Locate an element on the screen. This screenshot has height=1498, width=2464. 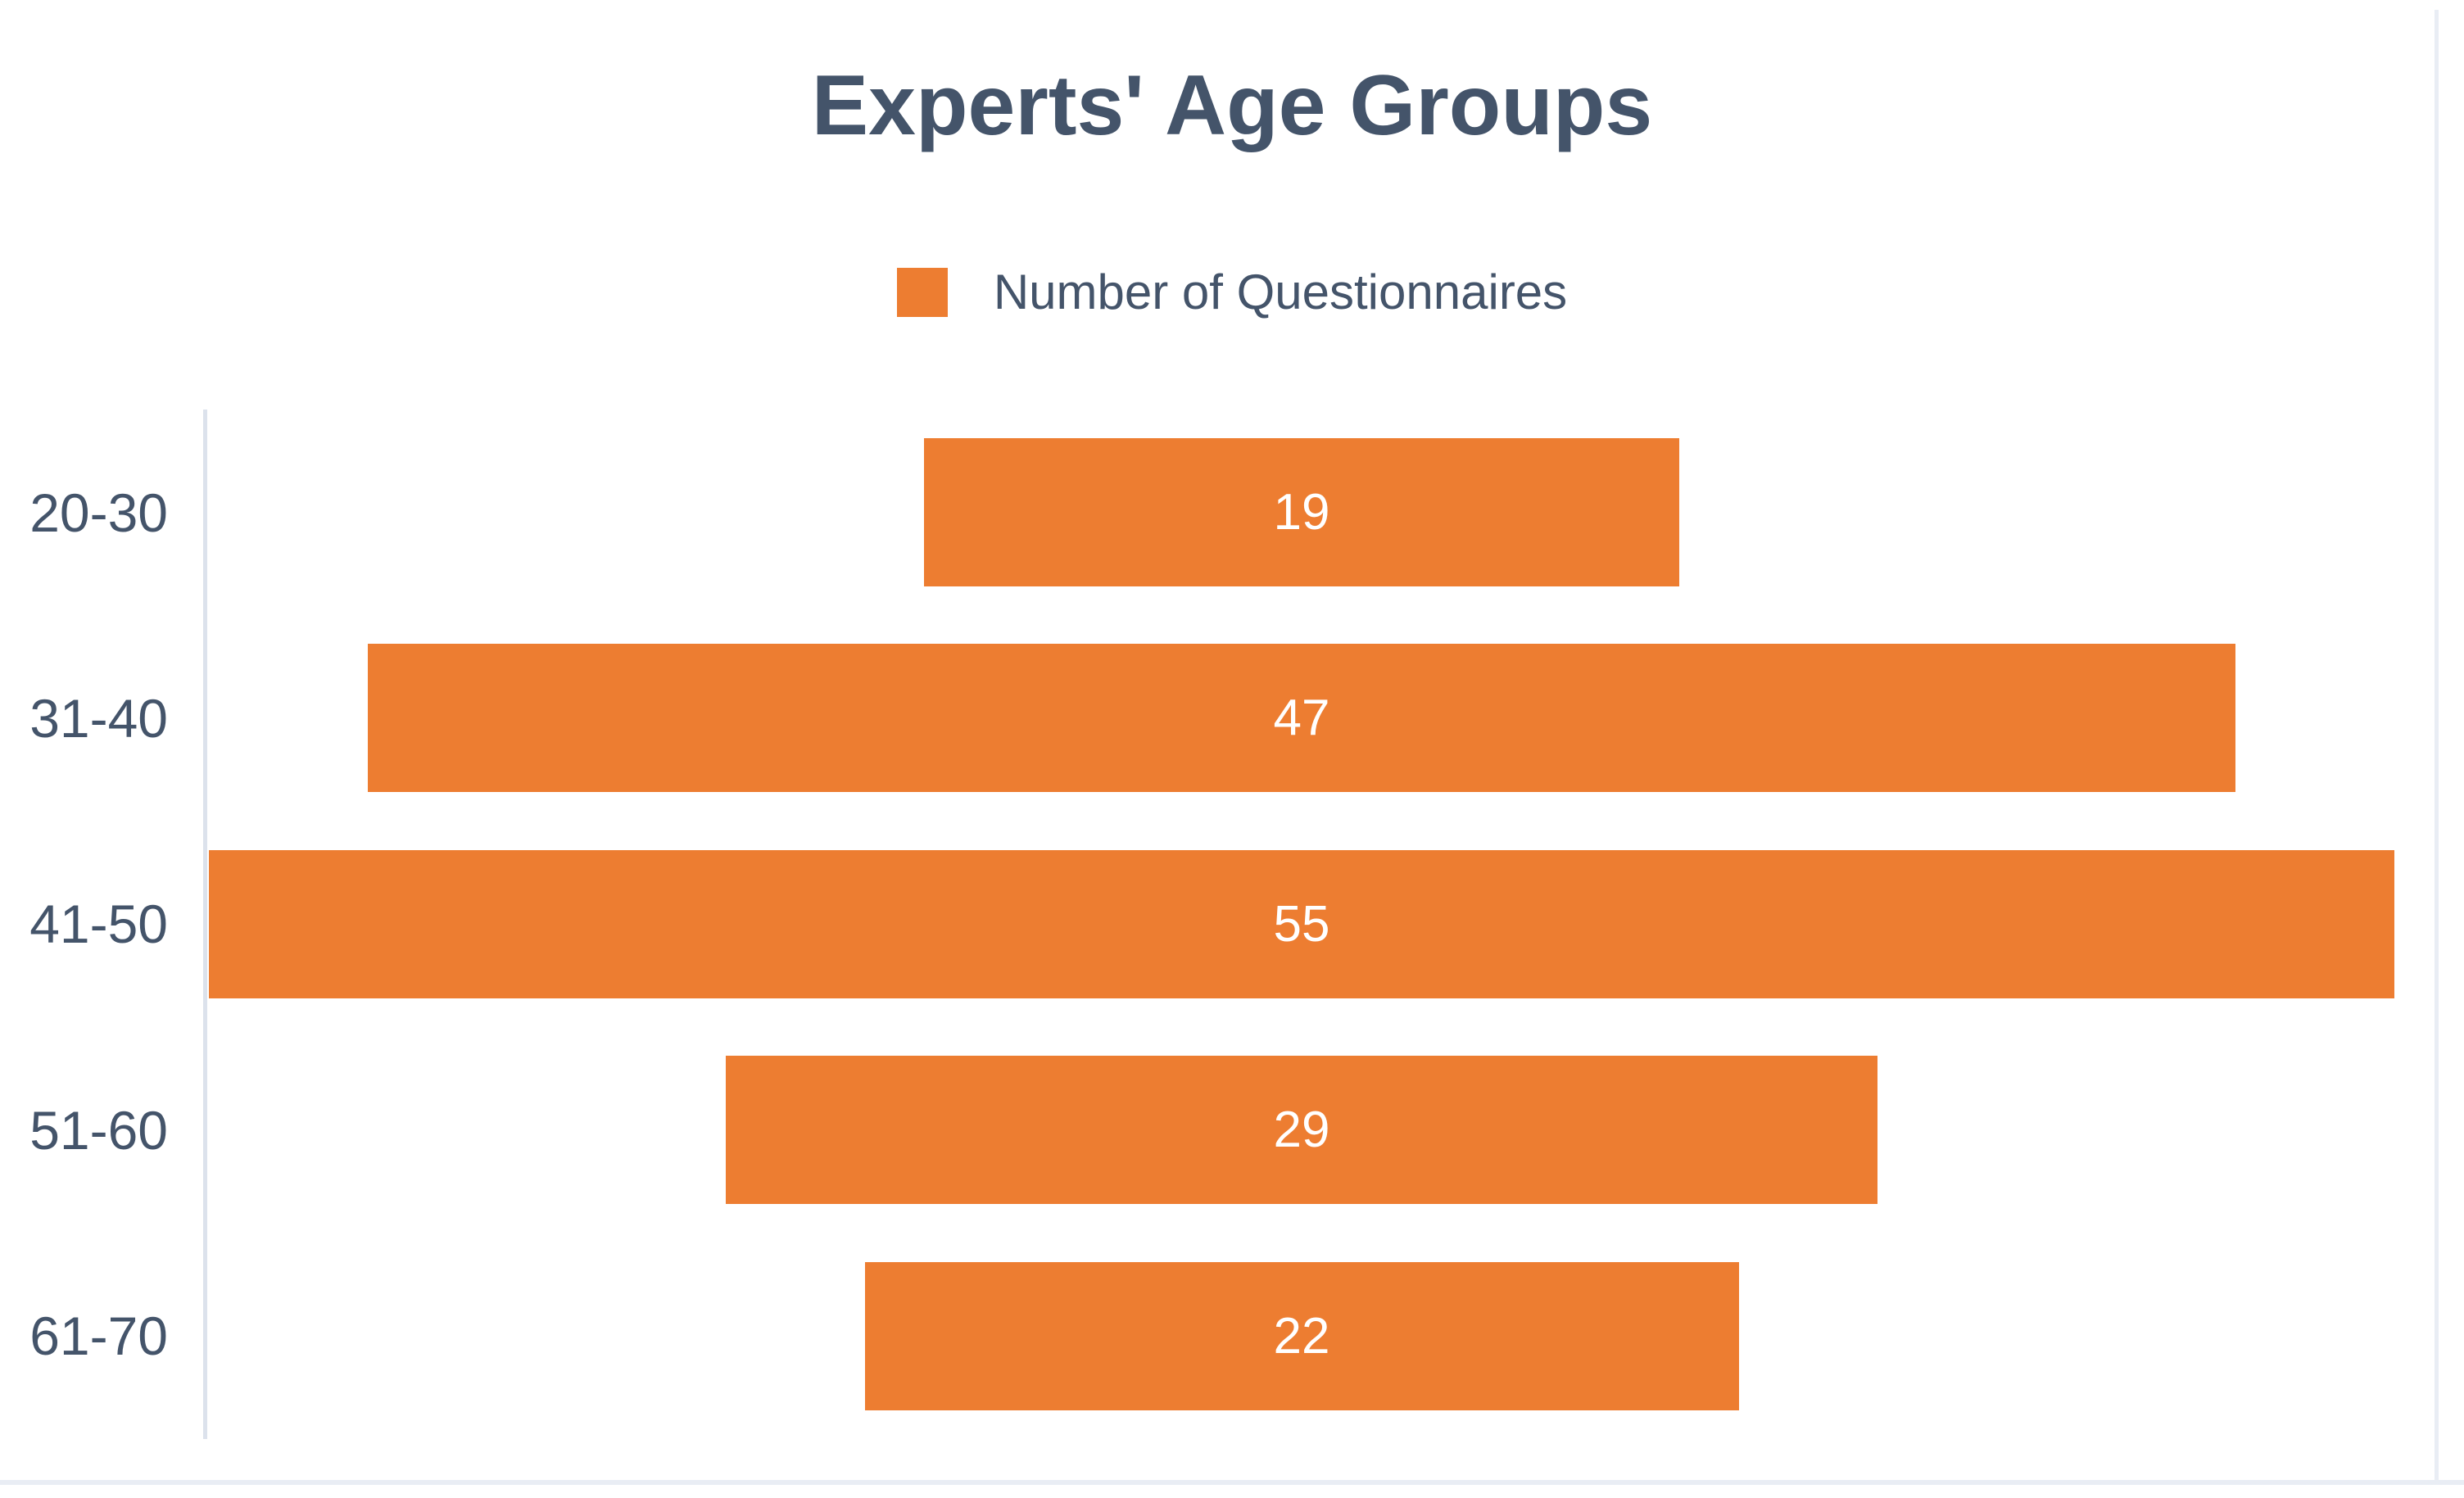
bar-value-label: 55 is located at coordinates (1301, 924).